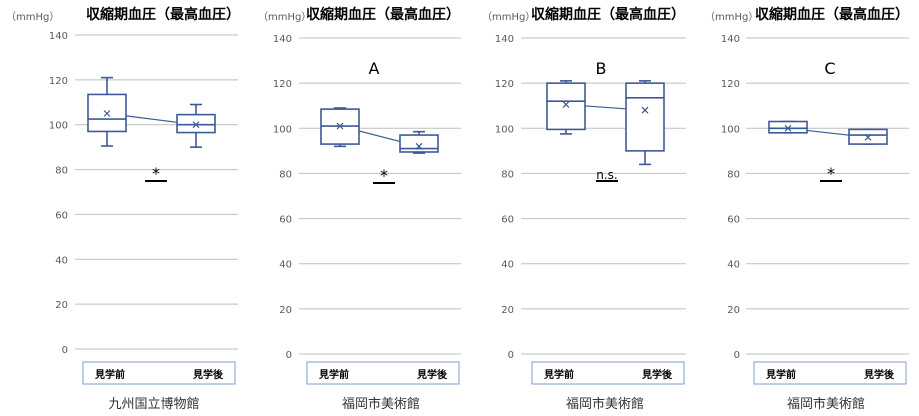  I want to click on panel-label: C, so click(829, 68).